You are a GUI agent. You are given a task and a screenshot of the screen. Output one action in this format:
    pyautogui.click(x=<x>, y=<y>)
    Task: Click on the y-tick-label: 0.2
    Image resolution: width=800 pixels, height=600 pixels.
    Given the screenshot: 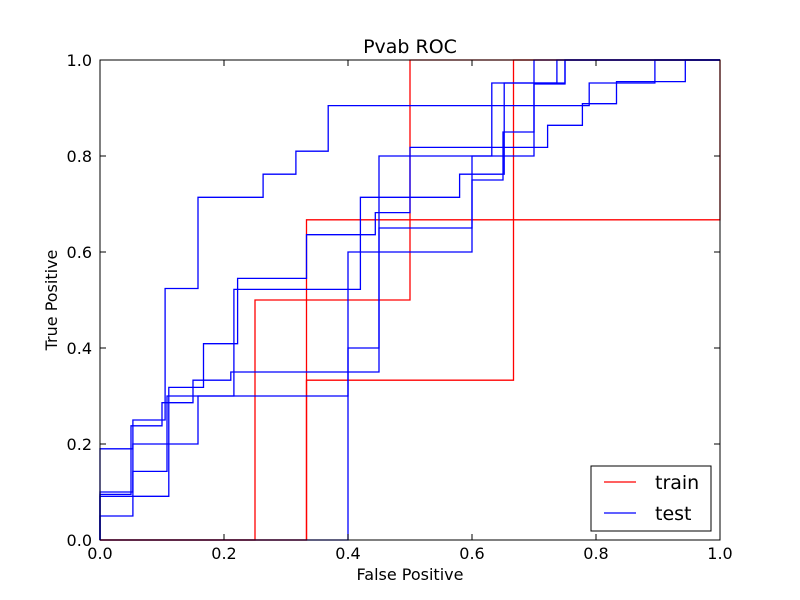 What is the action you would take?
    pyautogui.click(x=79, y=444)
    